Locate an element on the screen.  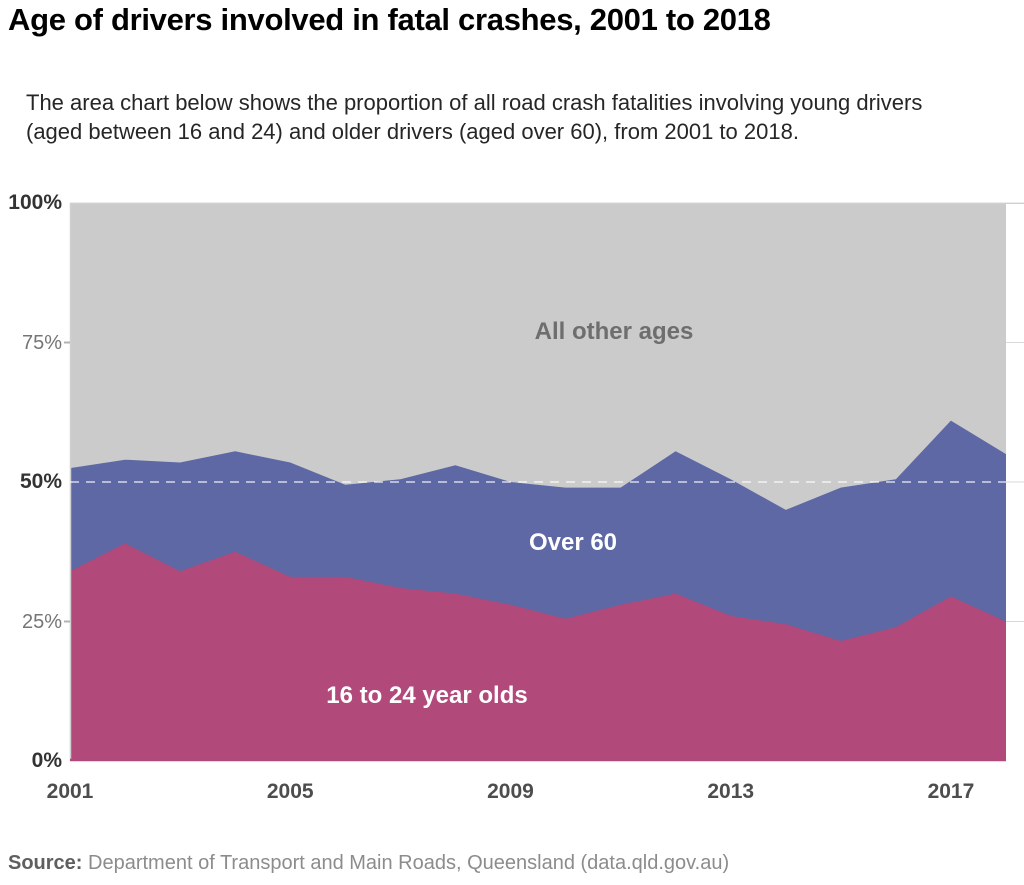
y-axis-label-0: 0% is located at coordinates (46, 760).